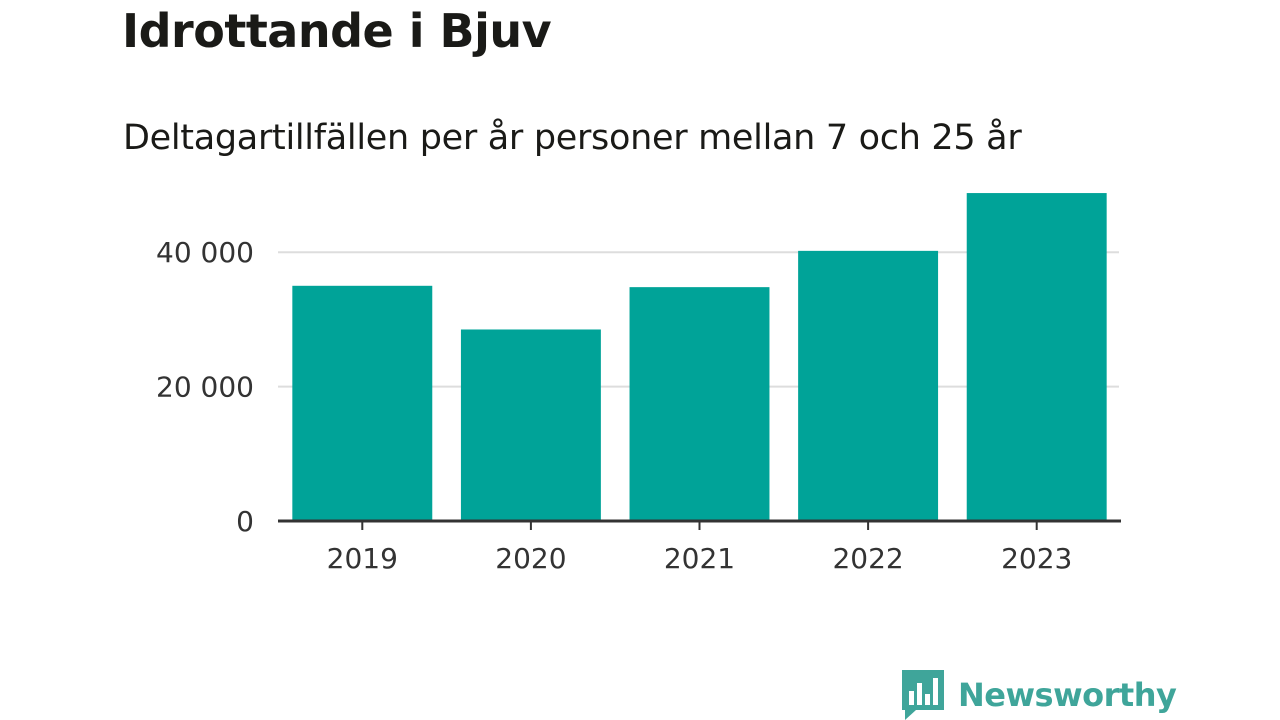 This screenshot has height=720, width=1280. I want to click on newsworthy-logo: Newsworthy, so click(1039, 695).